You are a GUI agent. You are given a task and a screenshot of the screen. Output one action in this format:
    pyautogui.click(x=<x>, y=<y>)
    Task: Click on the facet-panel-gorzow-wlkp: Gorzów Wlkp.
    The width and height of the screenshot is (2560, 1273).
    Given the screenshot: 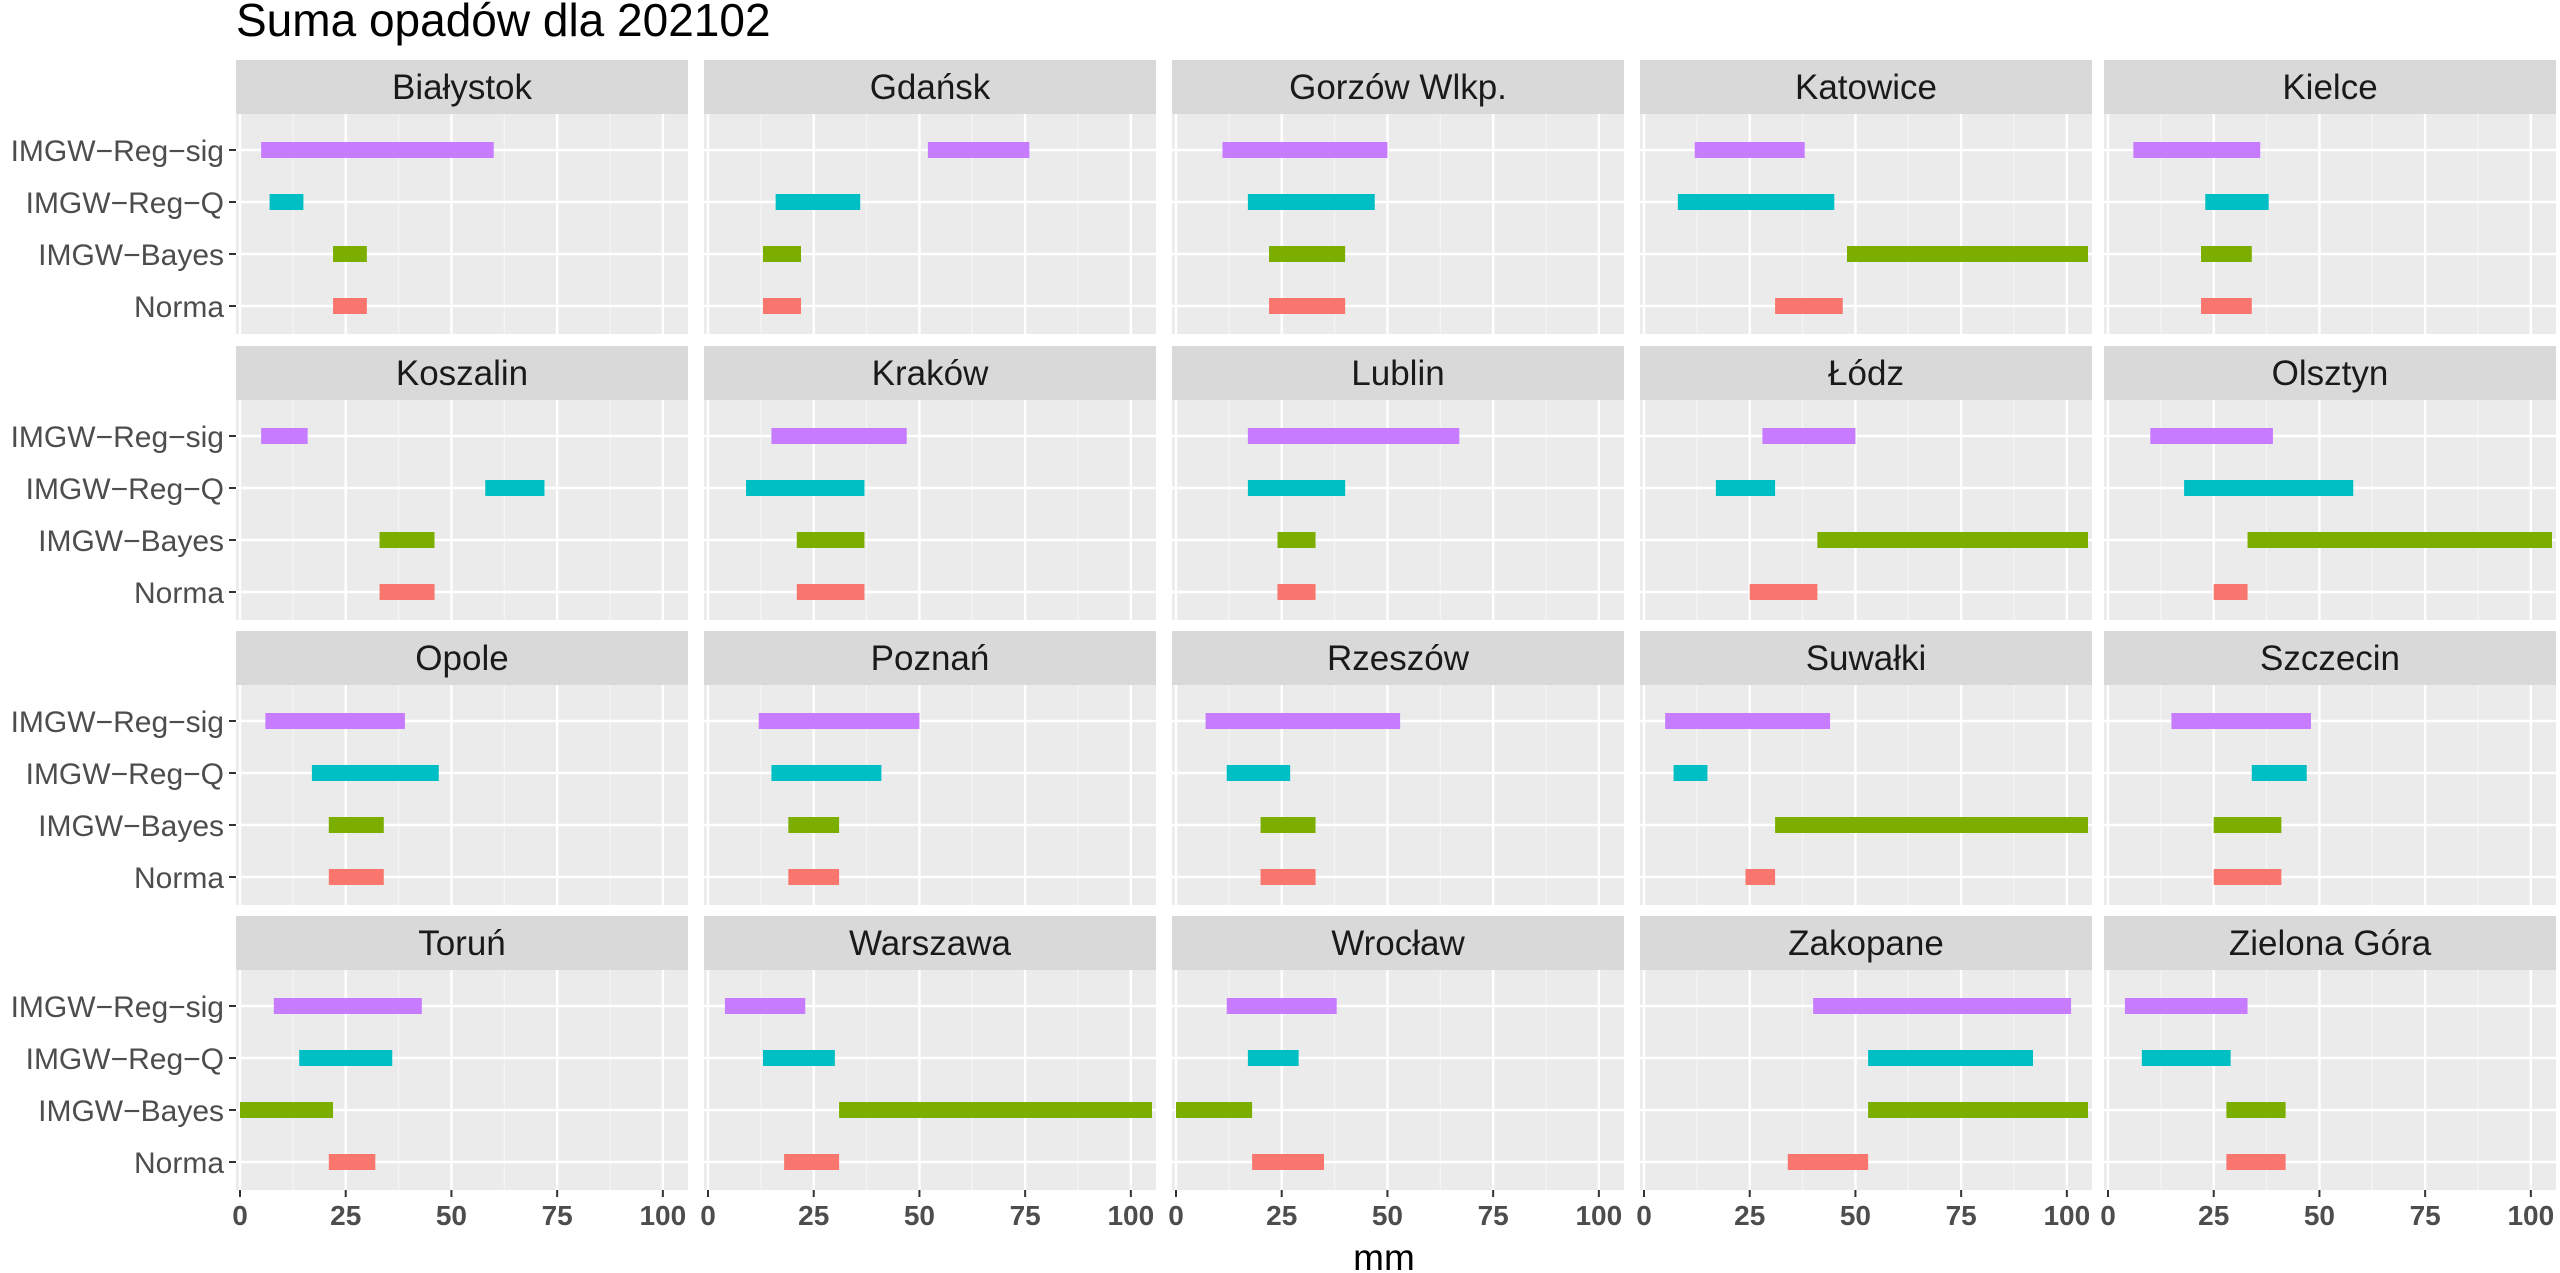 What is the action you would take?
    pyautogui.click(x=1398, y=197)
    